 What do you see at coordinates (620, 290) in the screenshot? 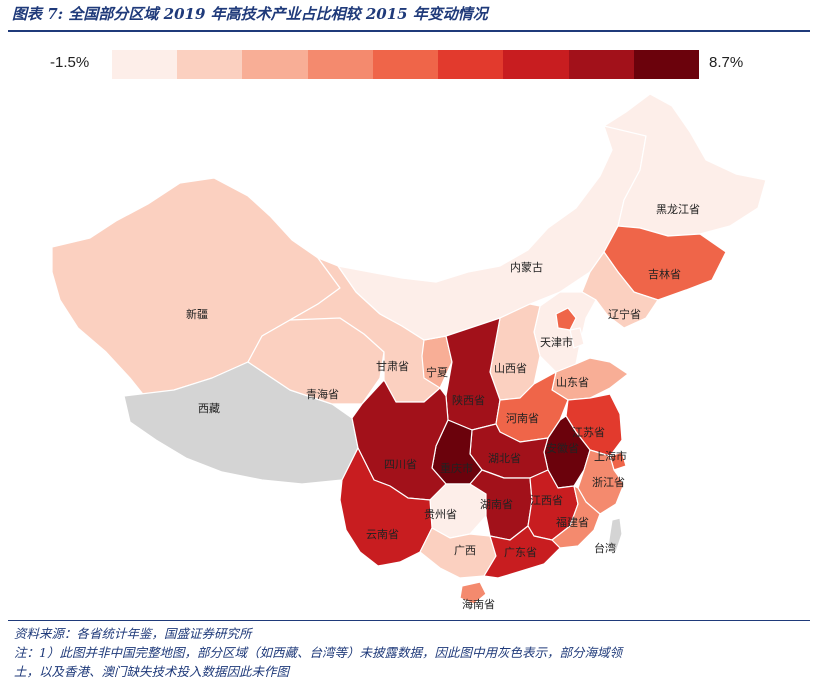
I see `province-liaoning` at bounding box center [620, 290].